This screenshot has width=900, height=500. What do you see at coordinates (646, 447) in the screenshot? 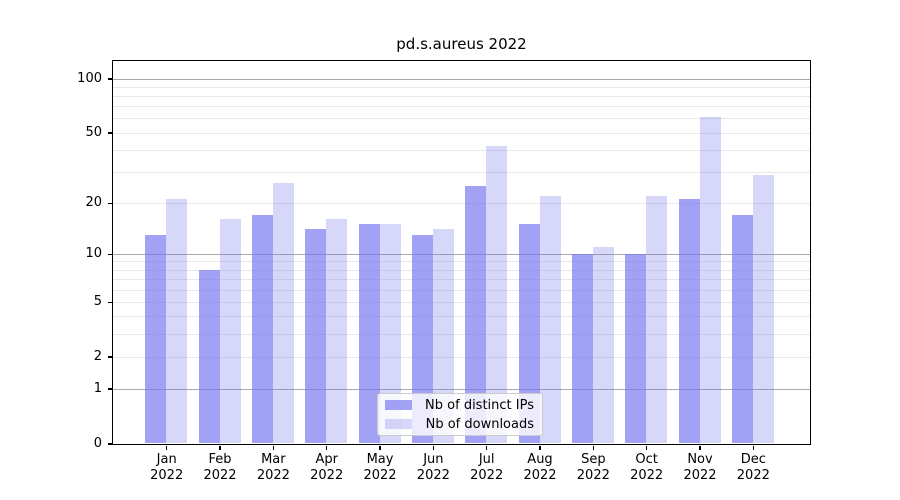
I see `x-tick-mark-oct` at bounding box center [646, 447].